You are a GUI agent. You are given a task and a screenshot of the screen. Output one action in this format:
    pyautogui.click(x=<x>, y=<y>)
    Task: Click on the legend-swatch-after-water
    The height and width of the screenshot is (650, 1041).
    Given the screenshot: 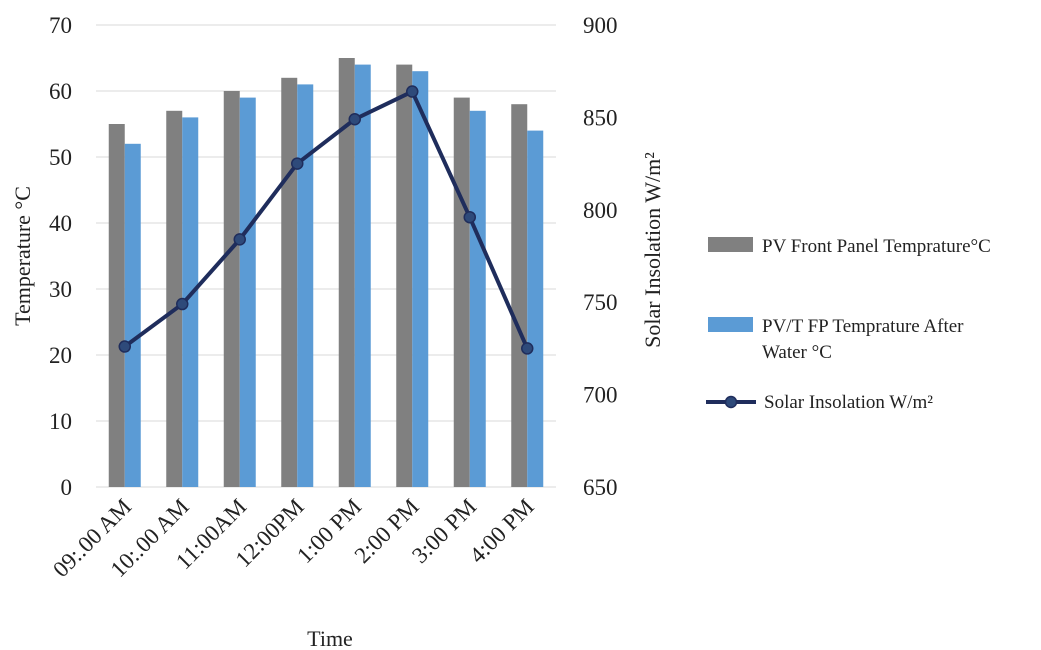 What is the action you would take?
    pyautogui.click(x=730, y=324)
    